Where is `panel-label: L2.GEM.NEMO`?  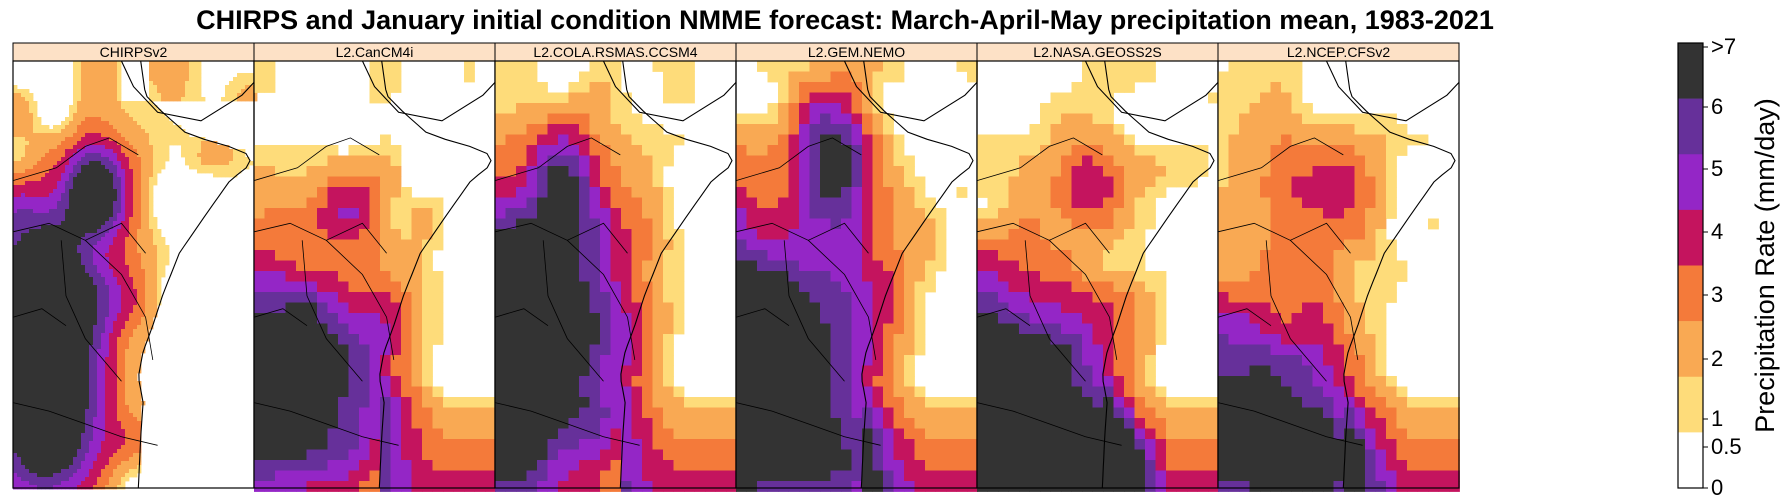
panel-label: L2.GEM.NEMO is located at coordinates (856, 52).